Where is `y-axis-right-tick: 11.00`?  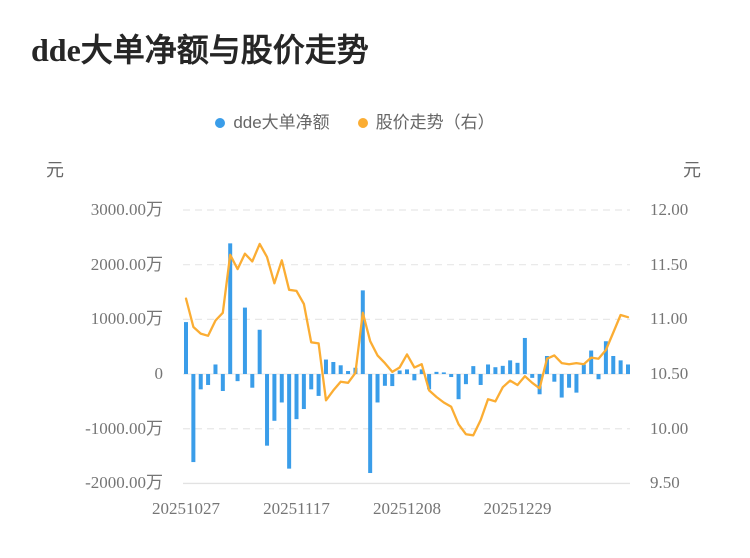
y-axis-right-tick: 11.00 is located at coordinates (669, 319).